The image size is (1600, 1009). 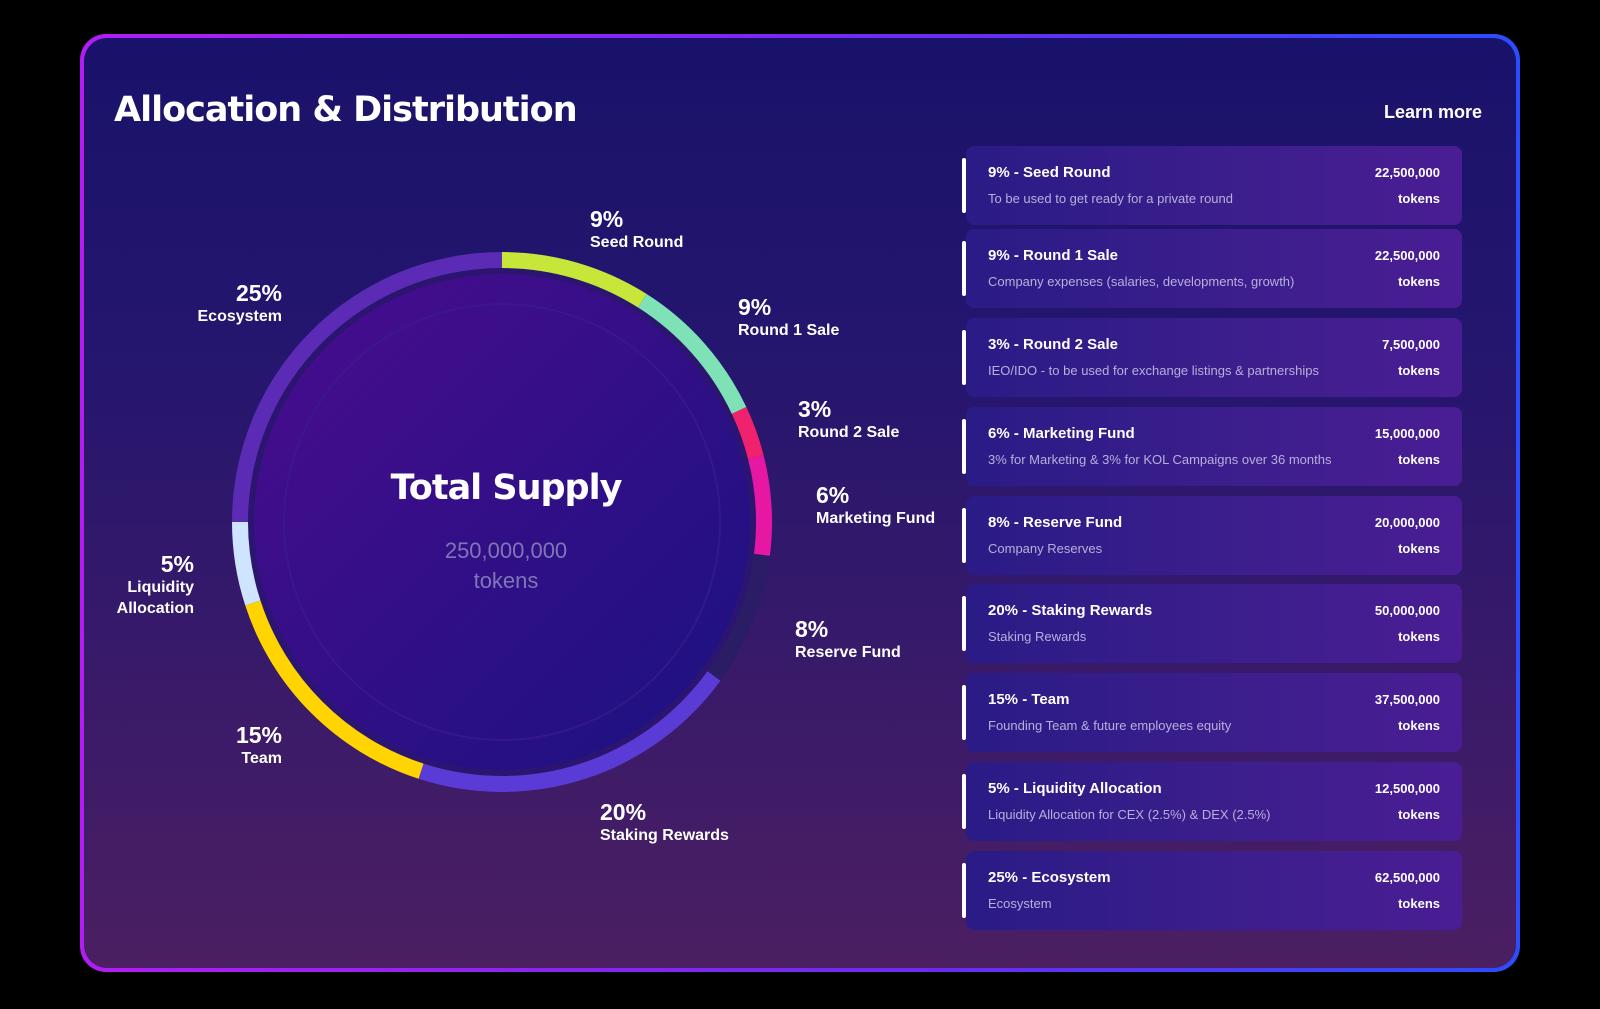 I want to click on chart-label-name: Round 2 Sale, so click(x=849, y=432).